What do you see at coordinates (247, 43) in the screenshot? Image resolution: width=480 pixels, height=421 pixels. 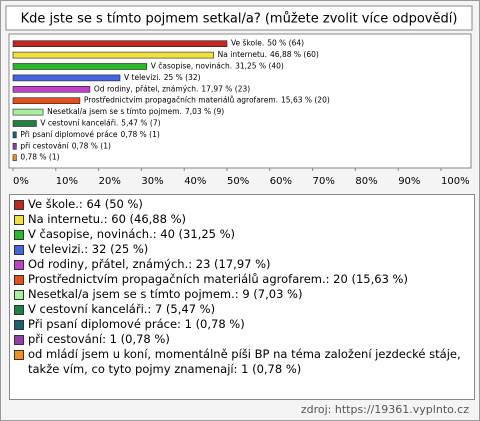 I see `category-label: Ve škole.` at bounding box center [247, 43].